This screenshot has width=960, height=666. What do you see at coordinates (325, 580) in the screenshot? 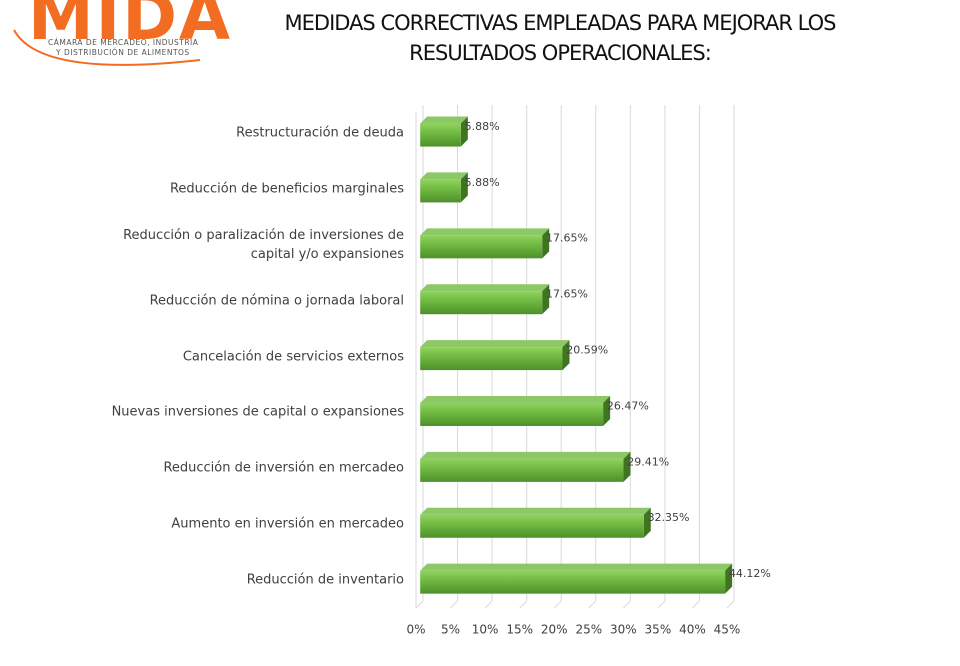
I see `y-tick-label: Reducción de inventario` at bounding box center [325, 580].